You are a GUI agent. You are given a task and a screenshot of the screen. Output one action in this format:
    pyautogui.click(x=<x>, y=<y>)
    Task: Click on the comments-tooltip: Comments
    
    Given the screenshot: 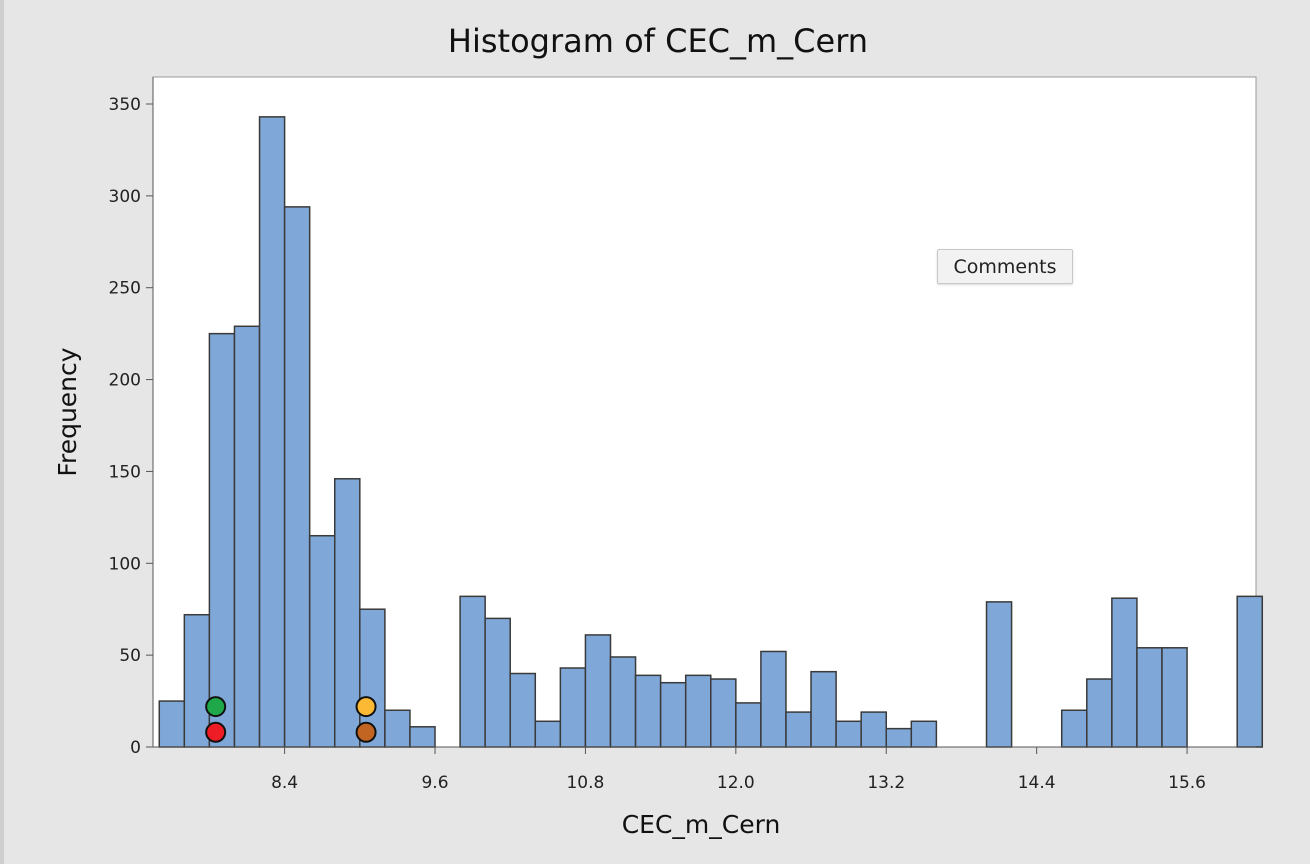 What is the action you would take?
    pyautogui.click(x=1005, y=266)
    